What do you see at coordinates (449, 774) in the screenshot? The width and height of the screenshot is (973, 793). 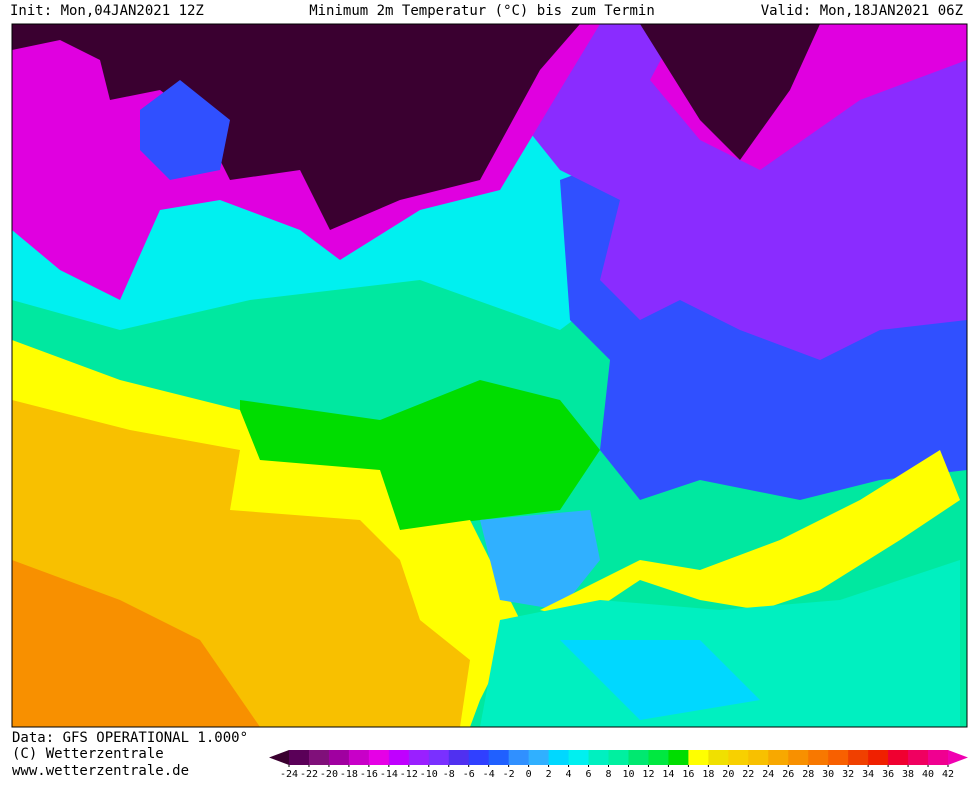 I see `colorbar-label: -8` at bounding box center [449, 774].